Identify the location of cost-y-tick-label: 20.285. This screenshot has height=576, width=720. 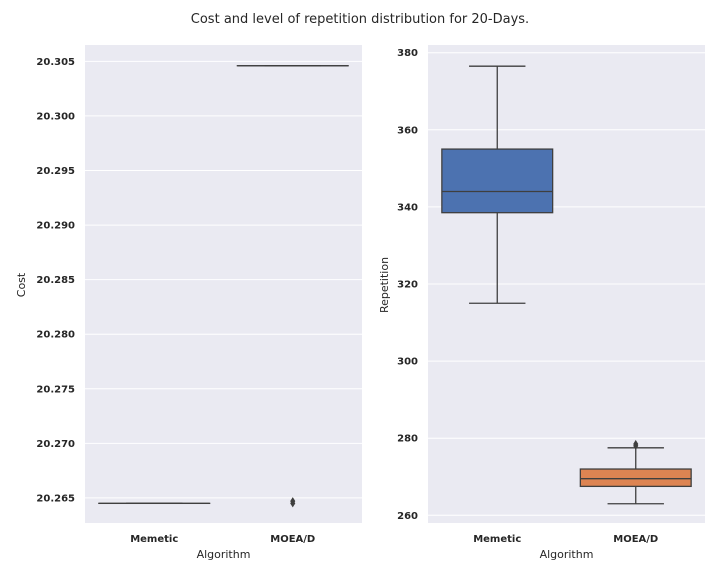
(55, 280).